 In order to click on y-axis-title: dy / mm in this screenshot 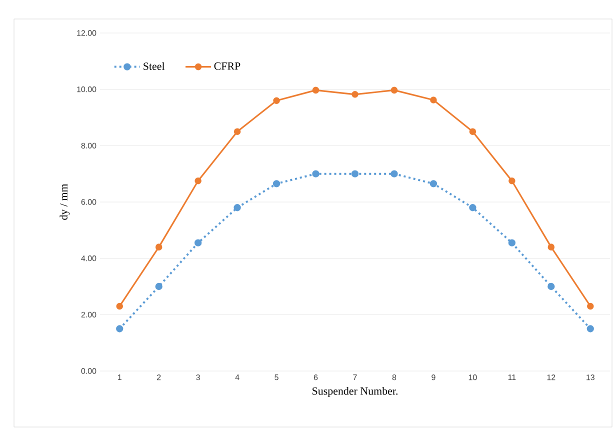, I will do `click(65, 202)`.